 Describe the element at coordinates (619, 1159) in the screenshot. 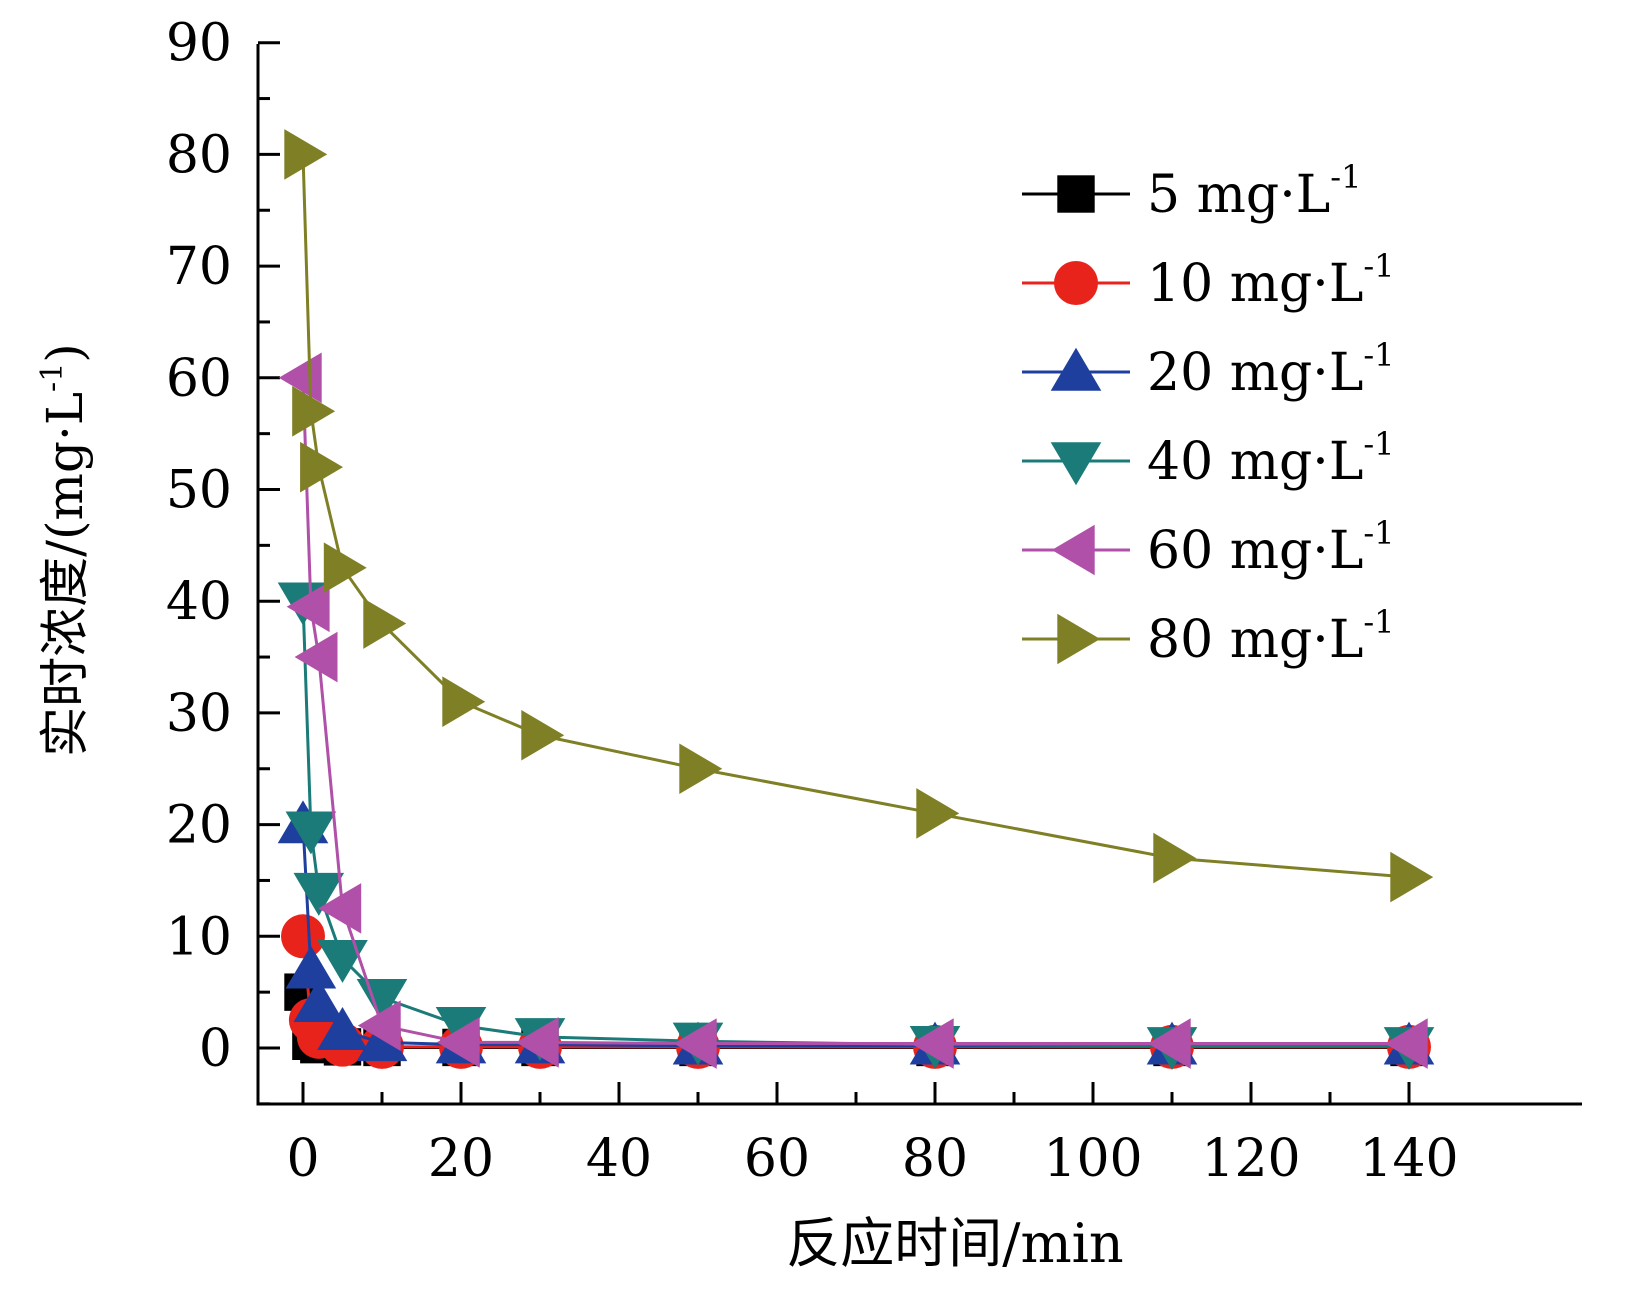

I see `x-tick-label: 40` at that location.